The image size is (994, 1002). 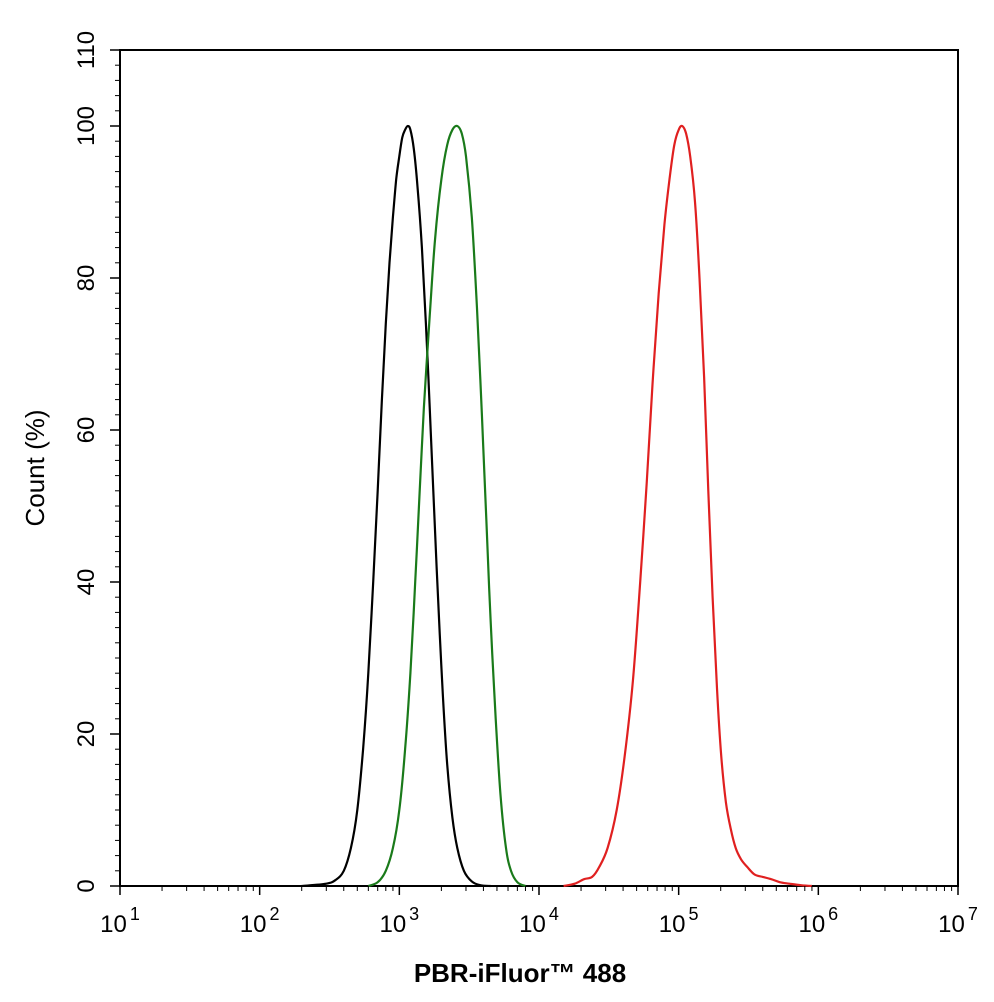 I want to click on x-tick-exponent: 3, so click(x=414, y=914).